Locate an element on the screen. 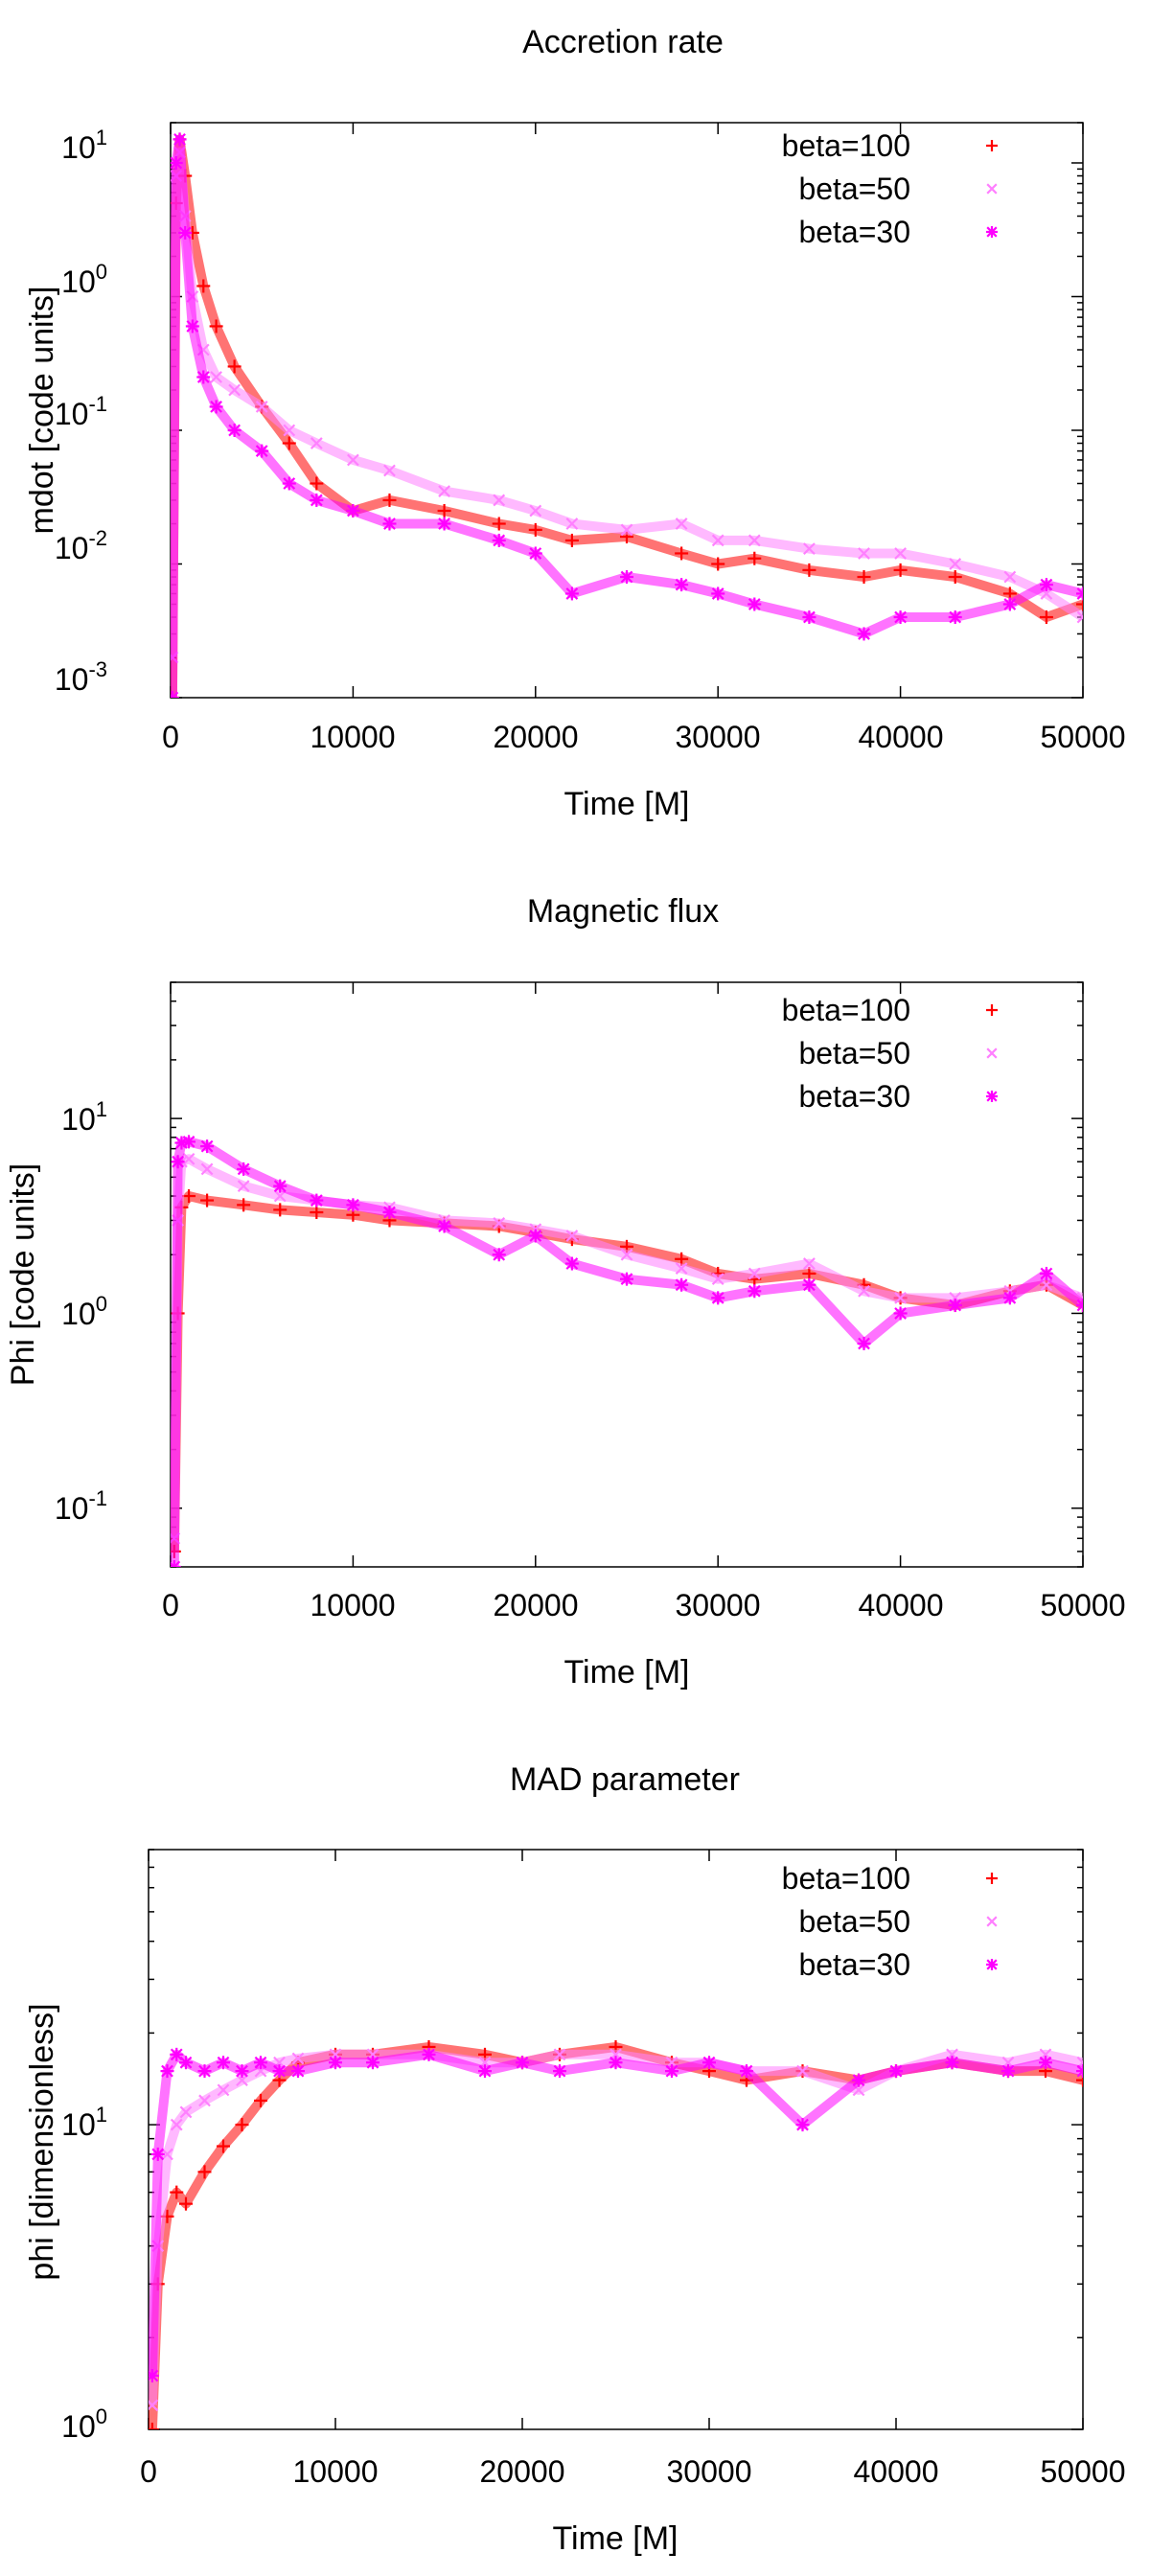 The width and height of the screenshot is (1150, 2576). x-tick-label: 0 is located at coordinates (148, 2471).